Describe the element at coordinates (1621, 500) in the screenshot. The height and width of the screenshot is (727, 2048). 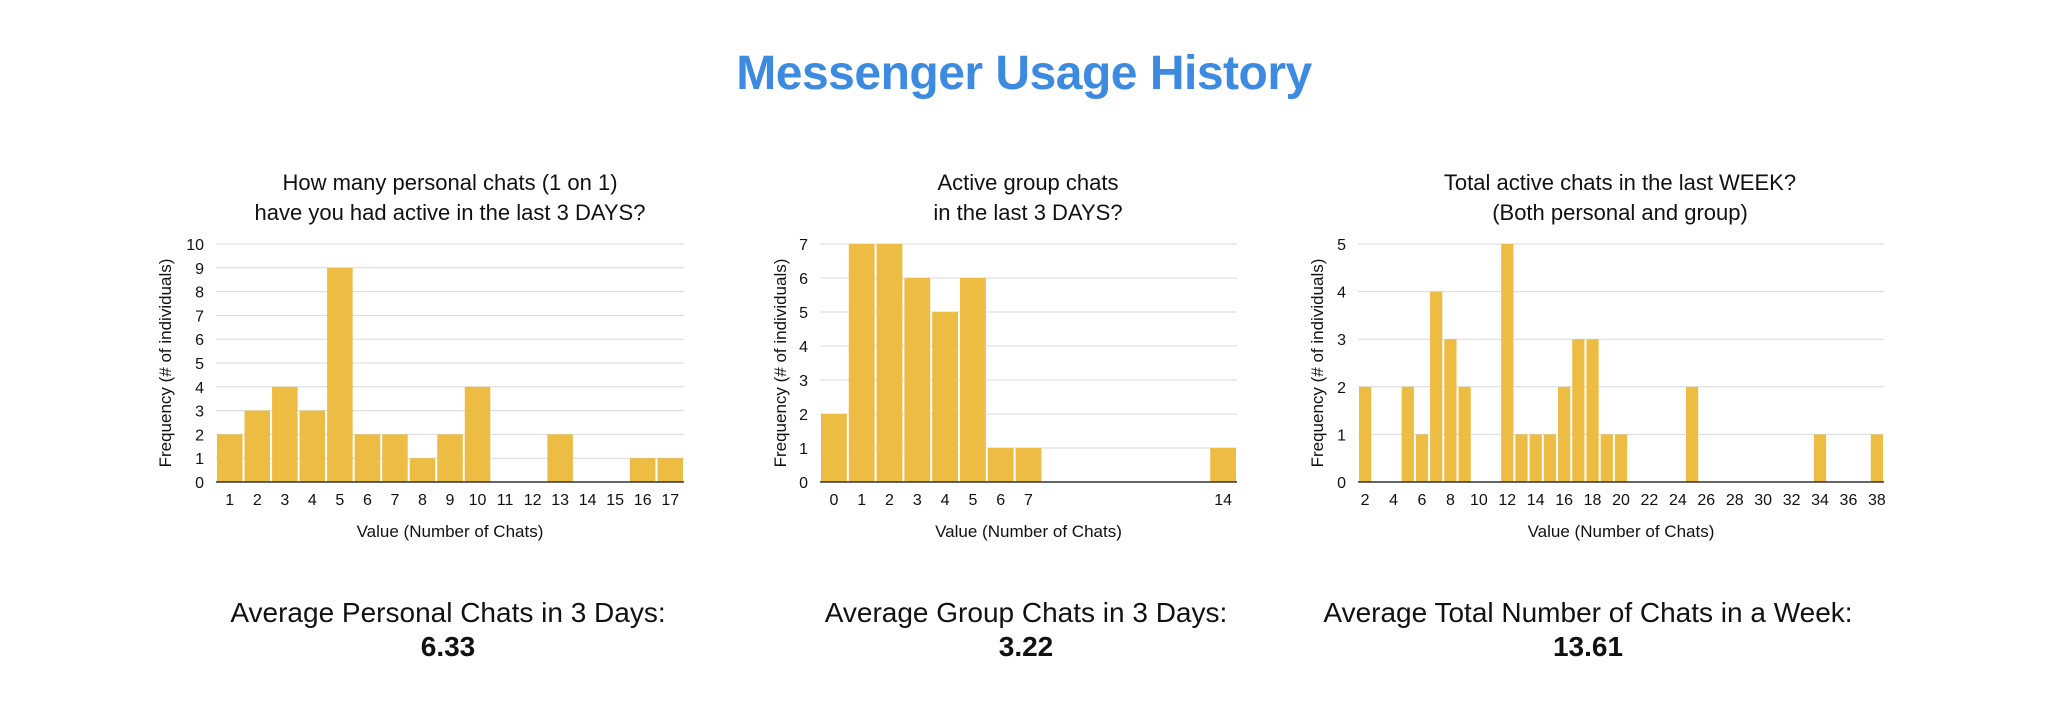
I see `x-tick-label: 20` at that location.